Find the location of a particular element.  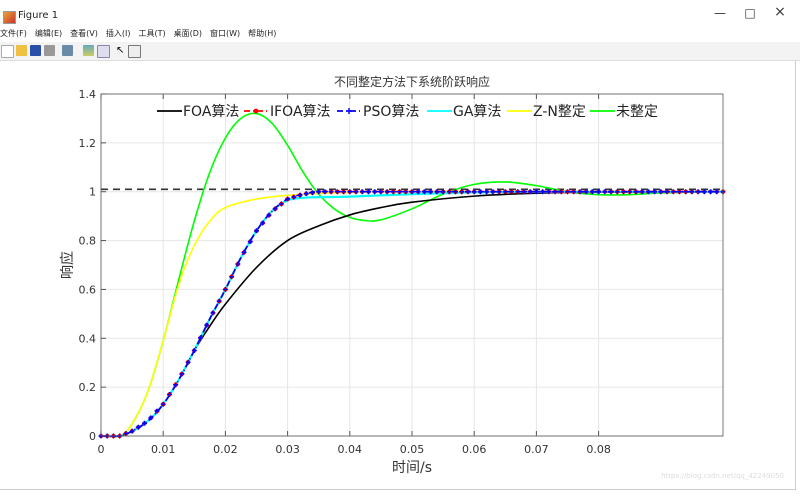

x-tick-label: 0.01 is located at coordinates (163, 449).